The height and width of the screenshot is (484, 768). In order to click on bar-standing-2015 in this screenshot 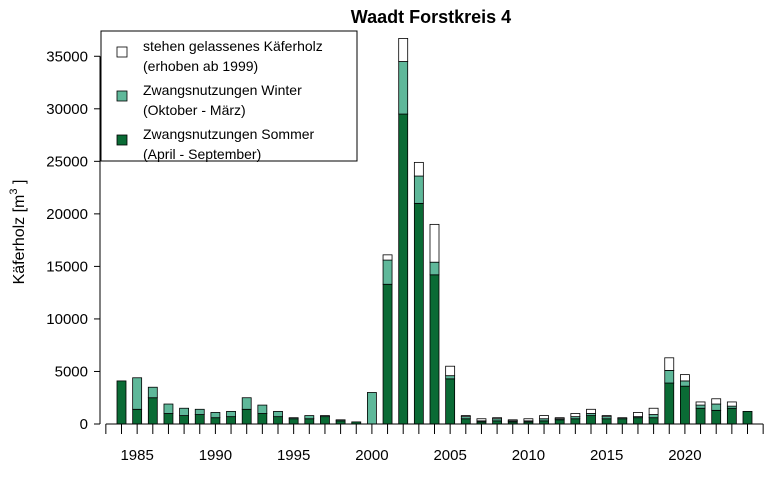, I will do `click(606, 416)`.